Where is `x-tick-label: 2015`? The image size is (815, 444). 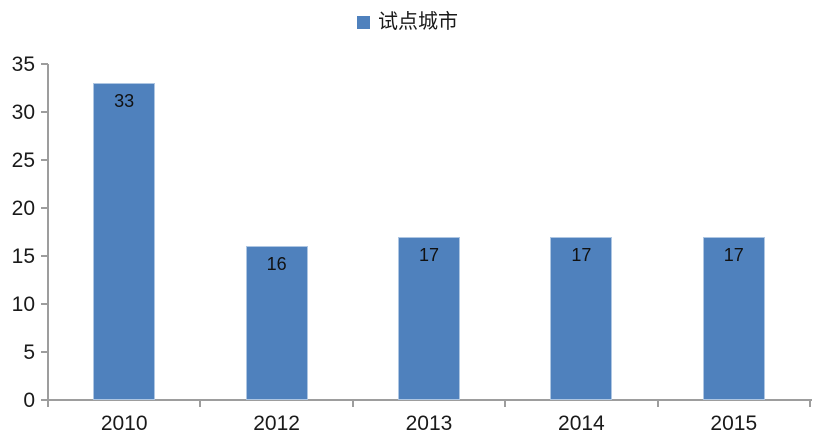 x-tick-label: 2015 is located at coordinates (734, 423).